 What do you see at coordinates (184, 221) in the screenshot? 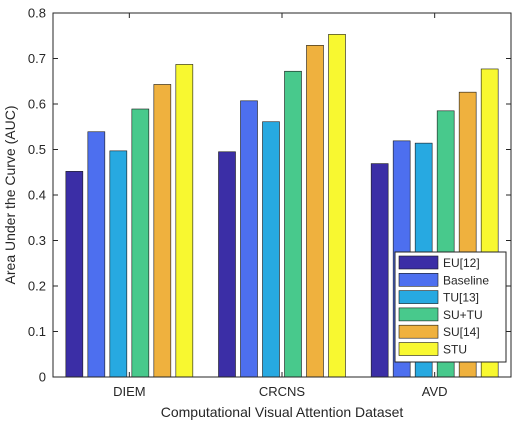
I see `bar-stu-diem` at bounding box center [184, 221].